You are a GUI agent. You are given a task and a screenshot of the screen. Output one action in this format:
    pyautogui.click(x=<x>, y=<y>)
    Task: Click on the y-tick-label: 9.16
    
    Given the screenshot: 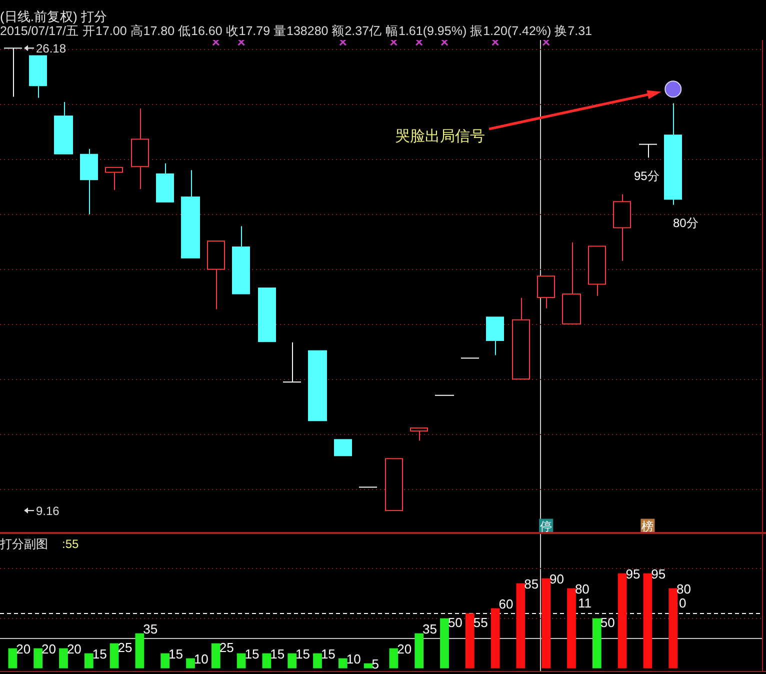 What is the action you would take?
    pyautogui.click(x=48, y=511)
    